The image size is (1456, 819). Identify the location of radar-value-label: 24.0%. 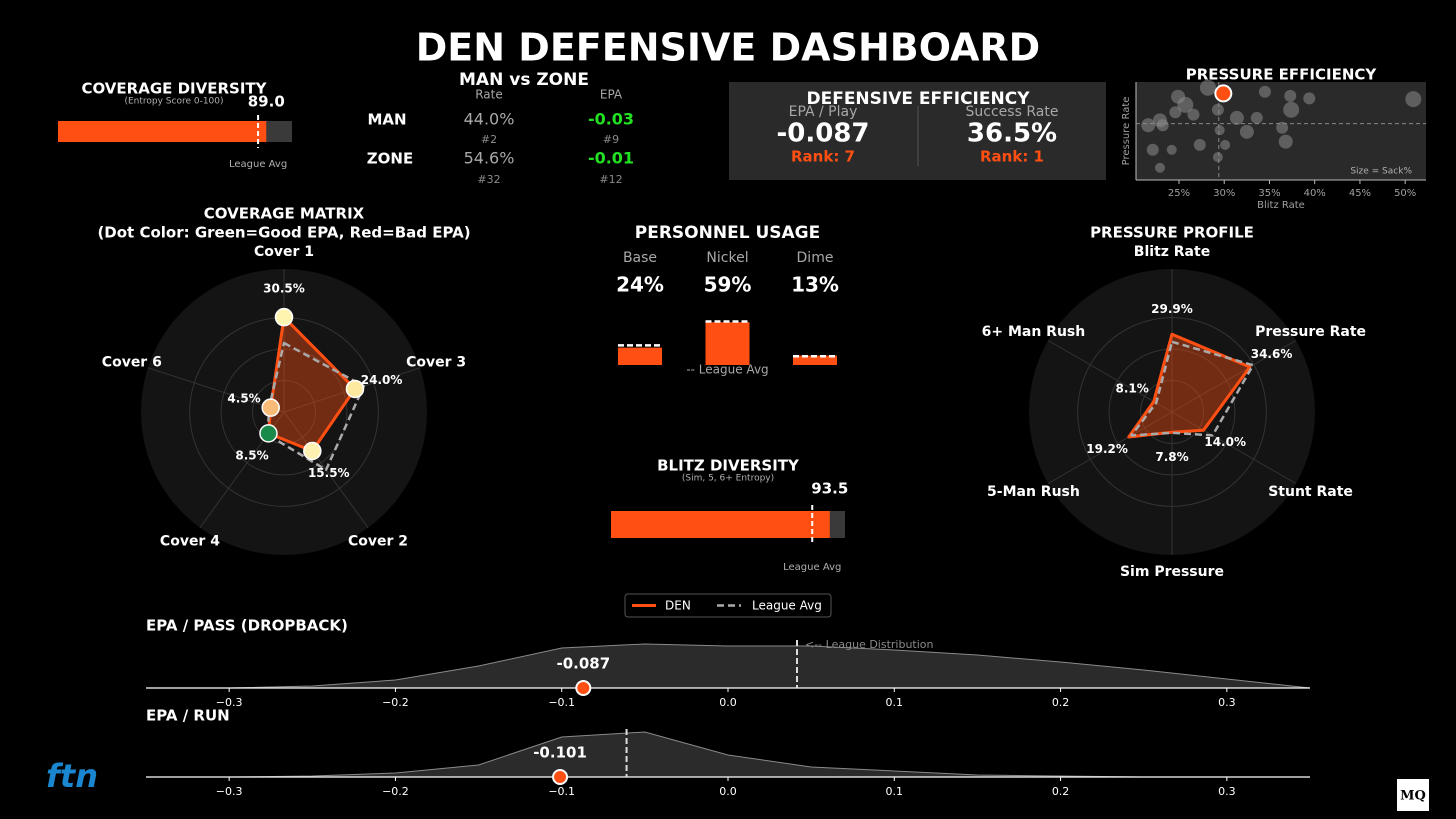
(382, 380).